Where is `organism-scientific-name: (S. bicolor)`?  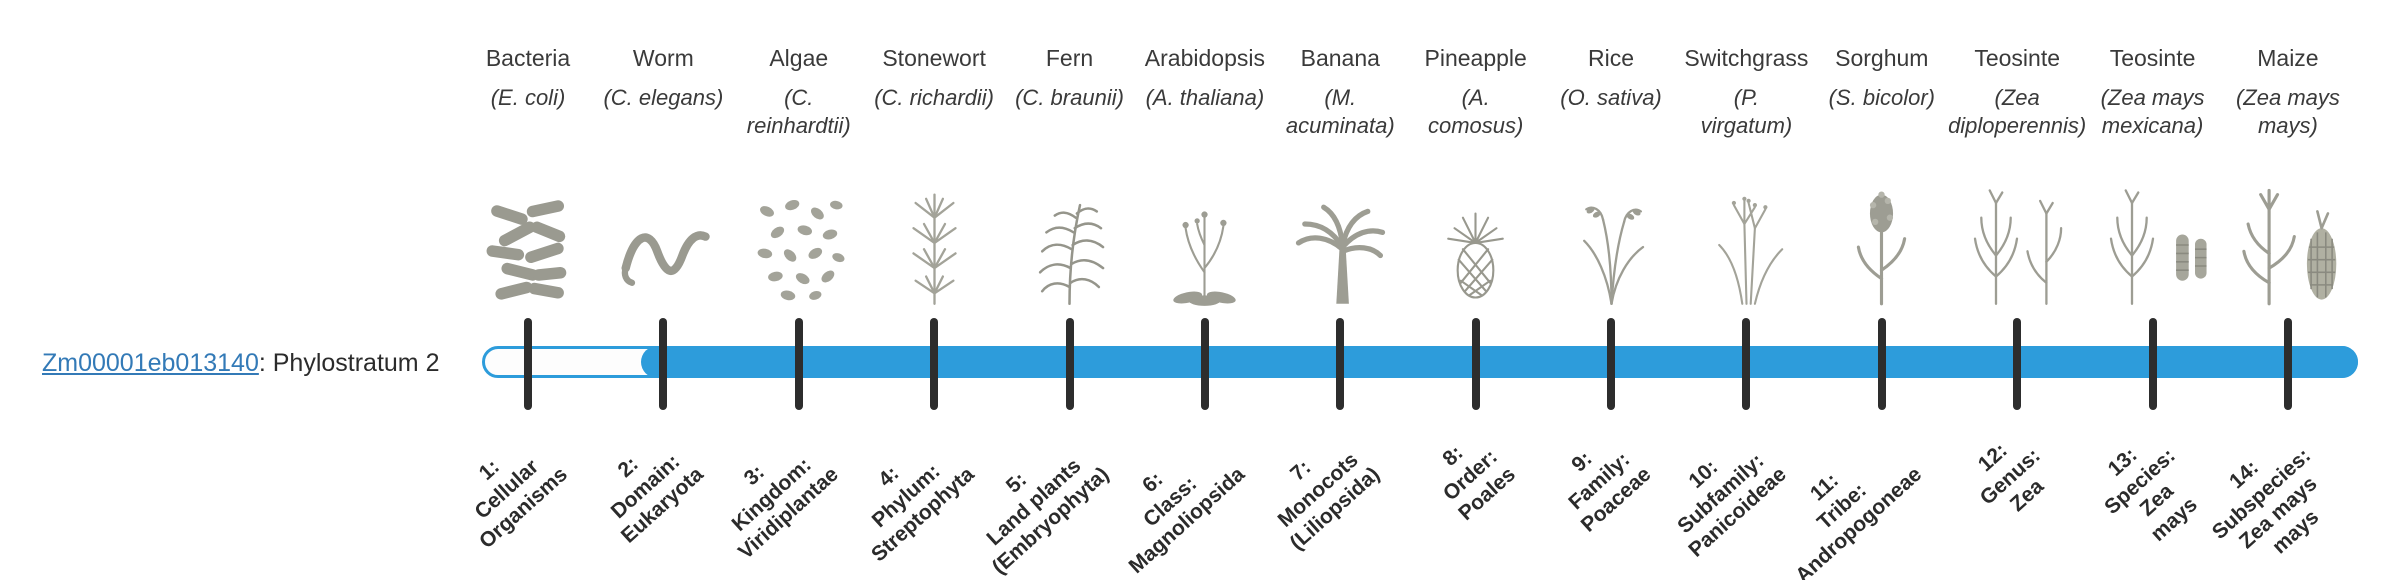
organism-scientific-name: (S. bicolor) is located at coordinates (1881, 97).